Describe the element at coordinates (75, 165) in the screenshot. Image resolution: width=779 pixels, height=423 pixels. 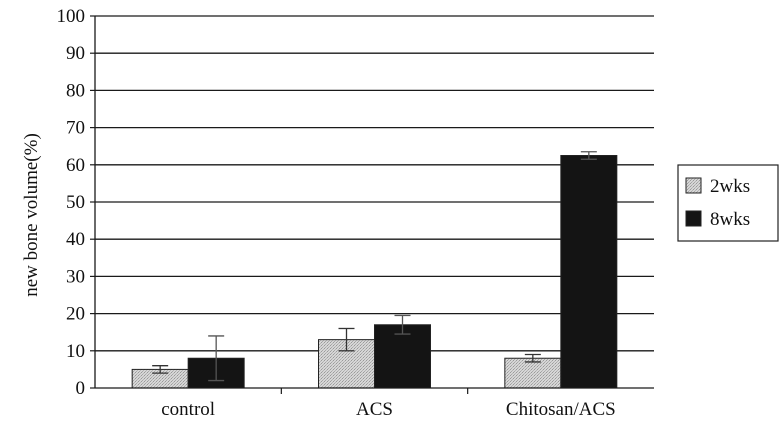
I see `y-tick-label: 60` at that location.